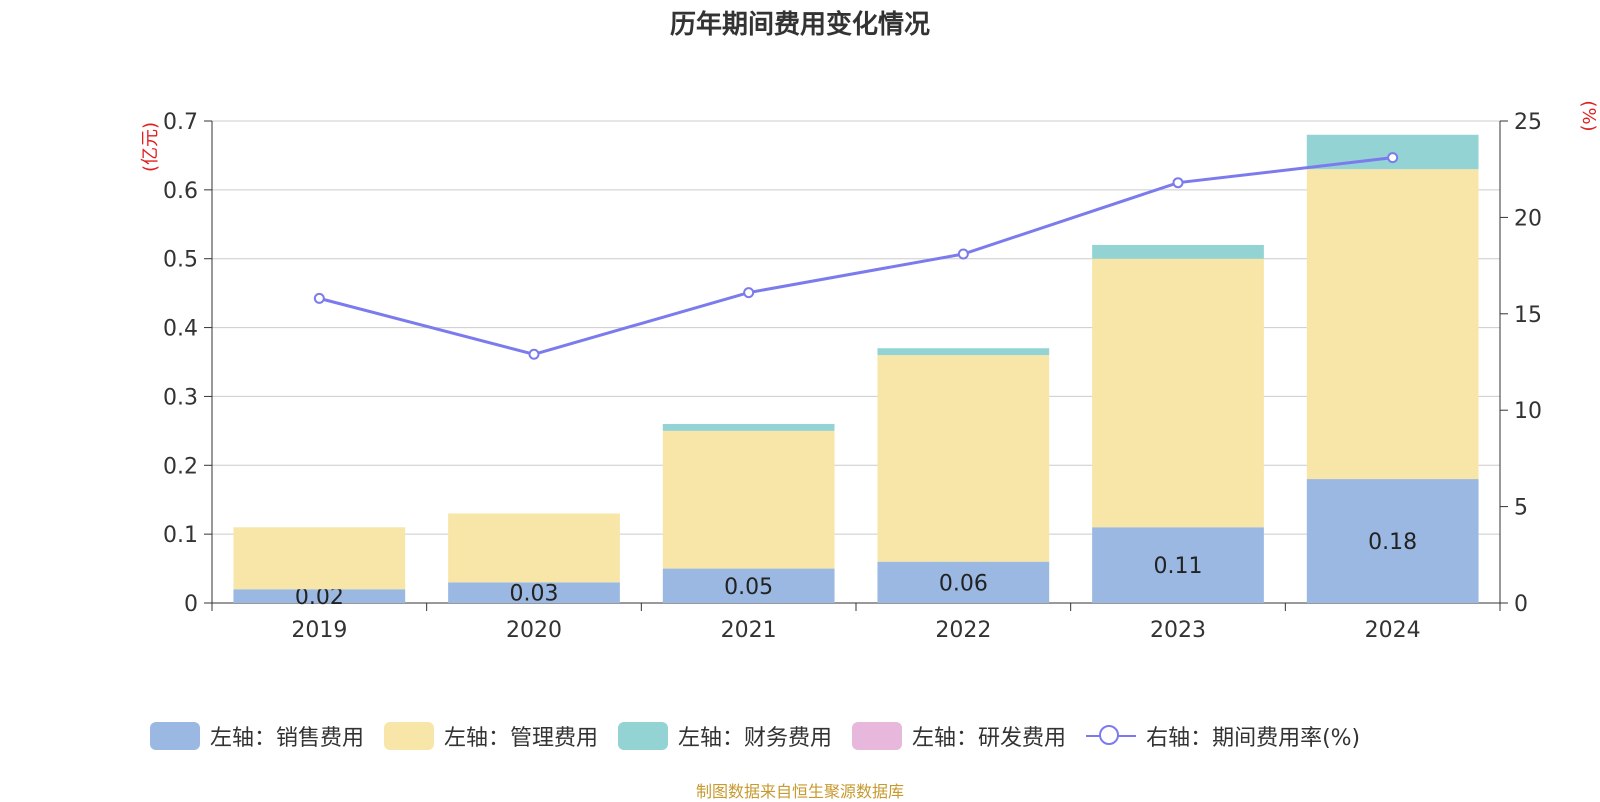  Describe the element at coordinates (1588, 115) in the screenshot. I see `right-axis-unit-label: (%)` at that location.